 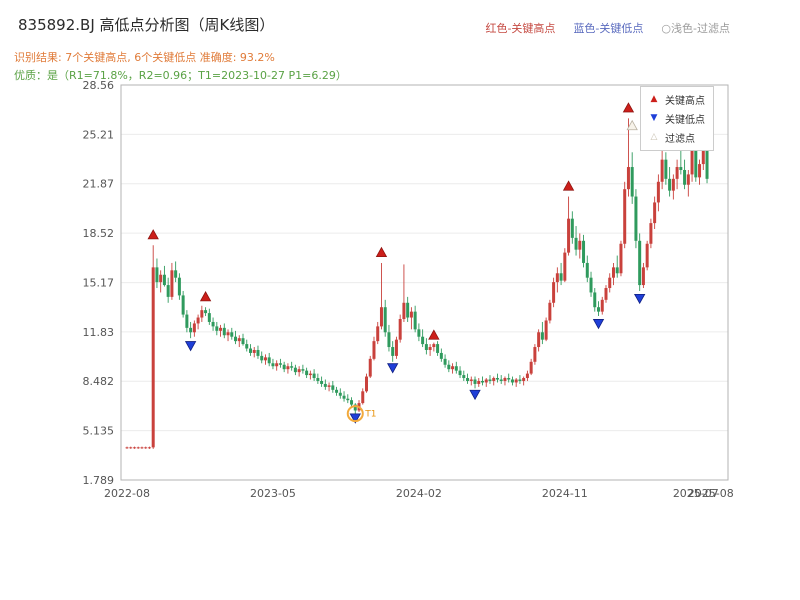 I want to click on legend-row-key-high: ▲ 关键高点, so click(x=677, y=100).